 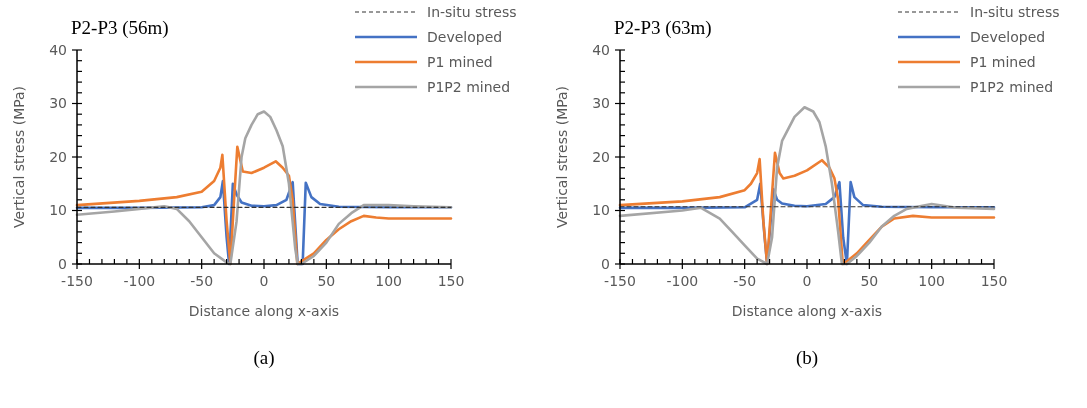 I want to click on text: (a), so click(x=264, y=358).